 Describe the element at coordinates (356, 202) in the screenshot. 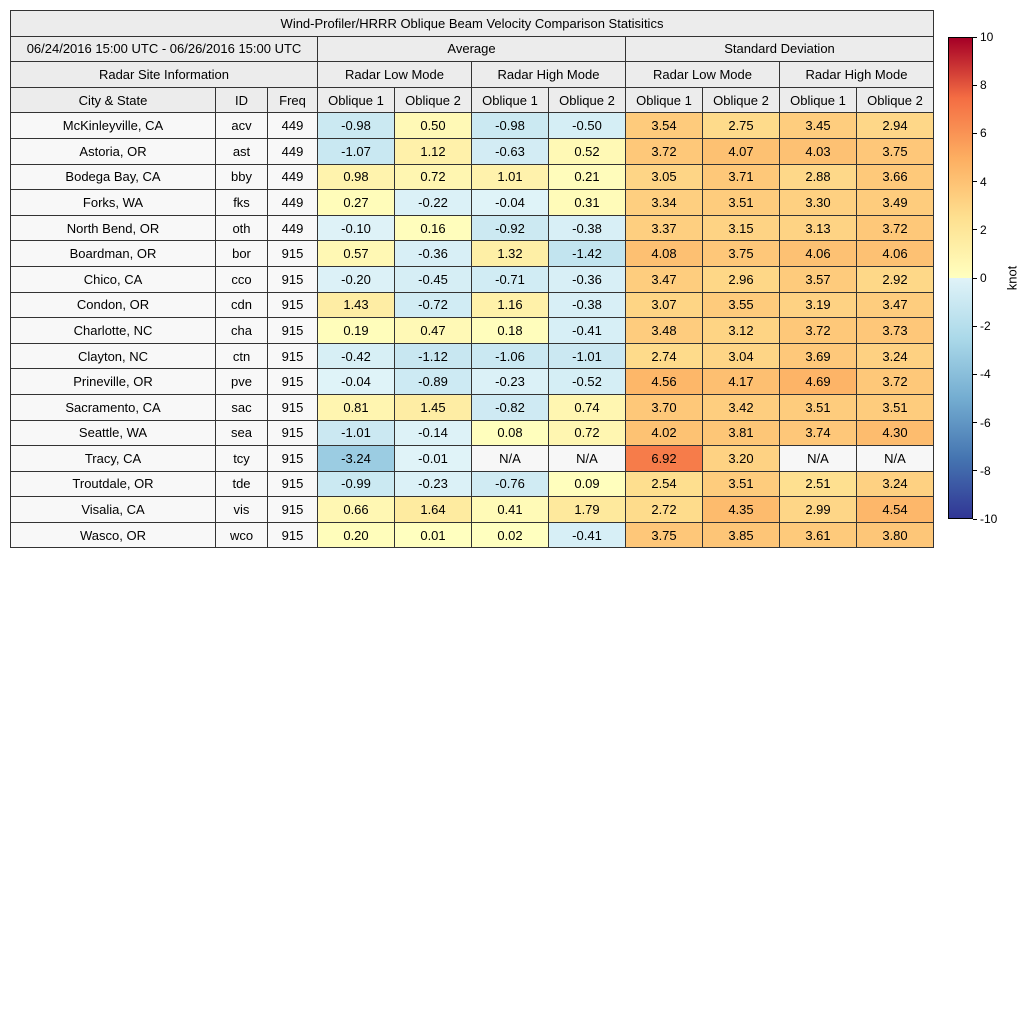

I see `value-cell: 0.27` at that location.